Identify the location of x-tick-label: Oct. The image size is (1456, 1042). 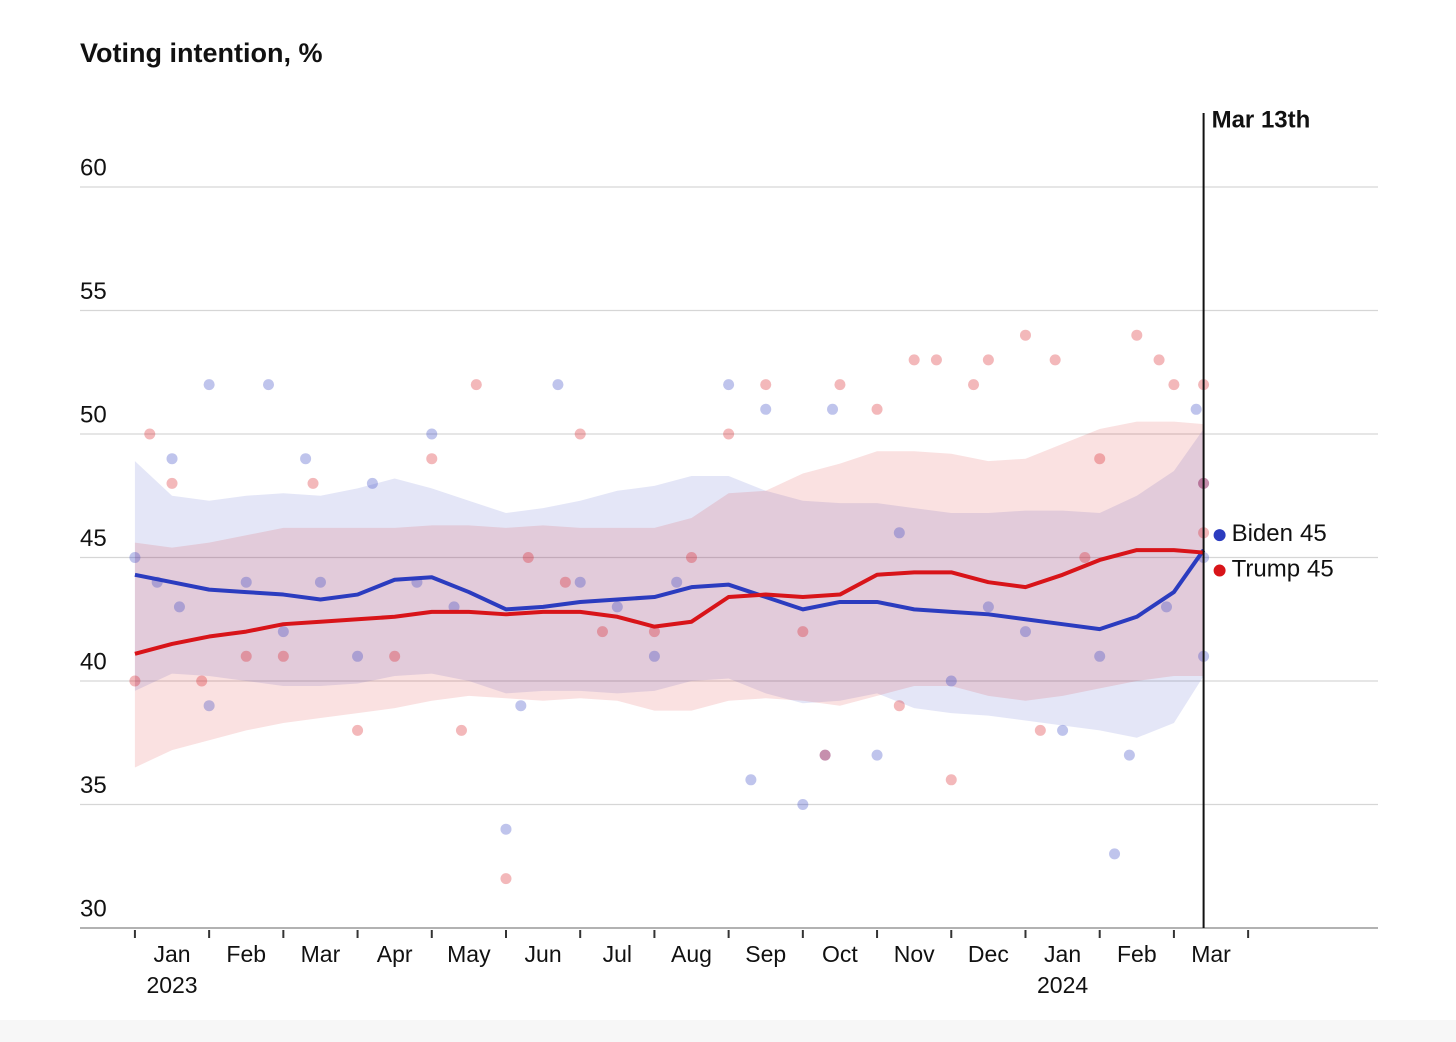
(840, 954).